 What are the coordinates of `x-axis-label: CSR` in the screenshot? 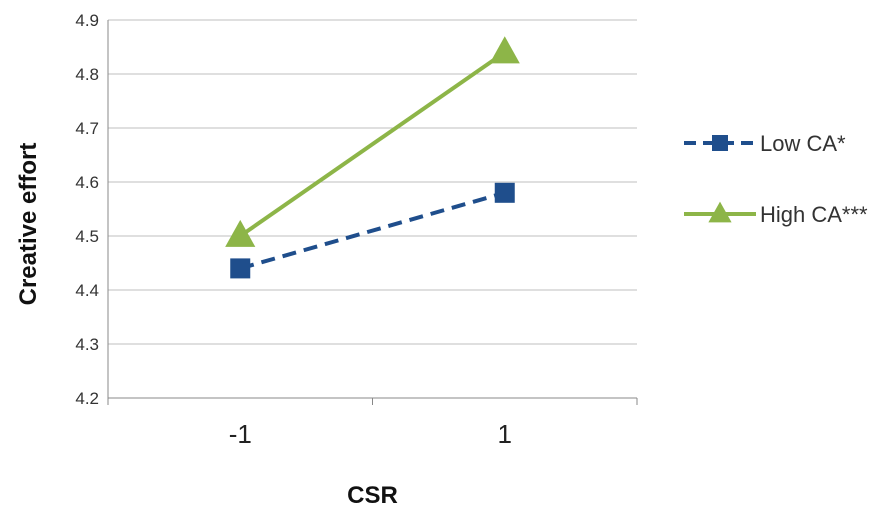 It's located at (372, 495).